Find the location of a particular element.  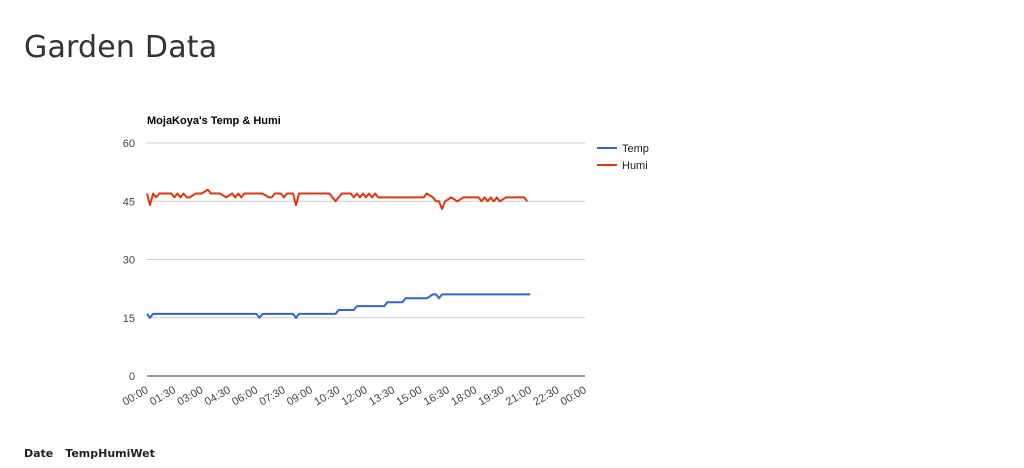

x-tick-label: 12:00 is located at coordinates (355, 396).